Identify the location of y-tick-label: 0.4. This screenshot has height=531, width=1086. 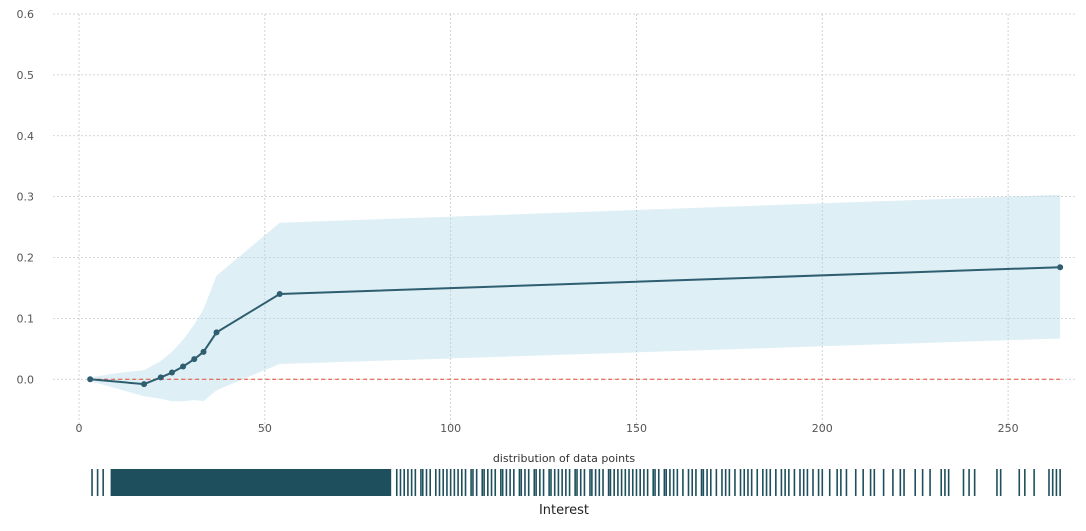
(26, 136).